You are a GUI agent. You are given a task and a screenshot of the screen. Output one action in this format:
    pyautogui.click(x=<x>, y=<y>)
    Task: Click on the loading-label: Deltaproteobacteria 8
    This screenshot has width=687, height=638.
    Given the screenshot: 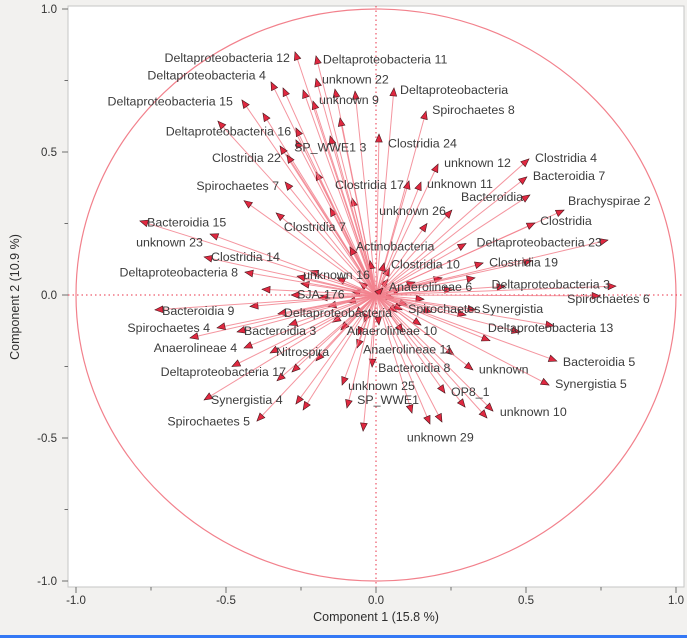 What is the action you would take?
    pyautogui.click(x=179, y=272)
    